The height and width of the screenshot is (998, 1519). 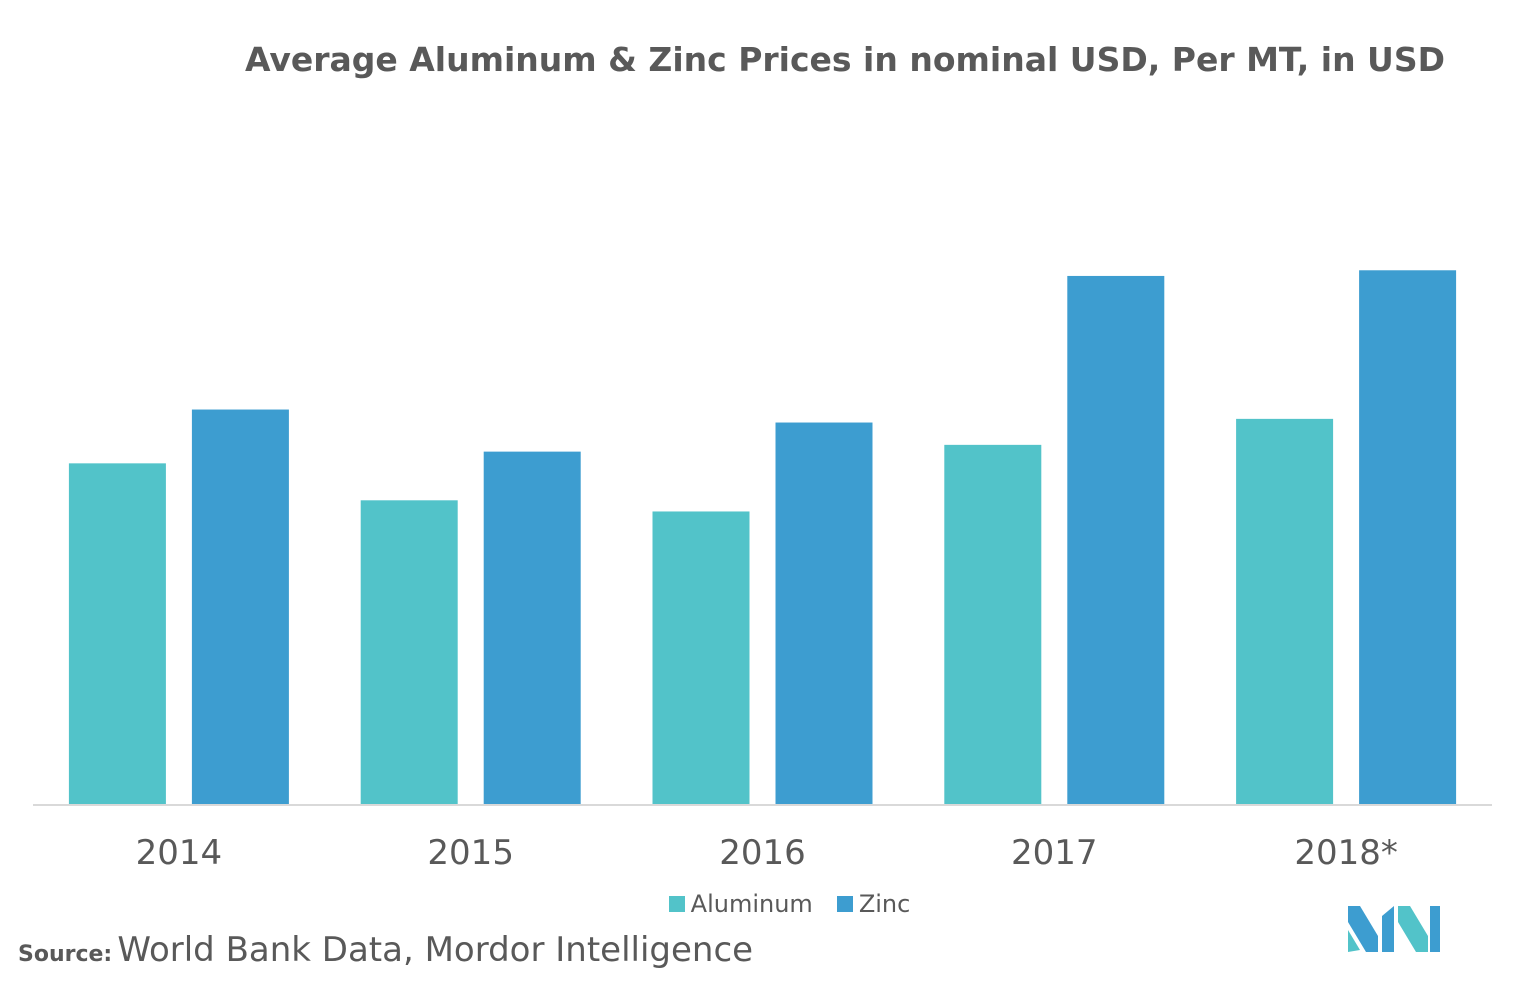 I want to click on source-text: World Bank Data, Mordor Intelligence, so click(x=435, y=950).